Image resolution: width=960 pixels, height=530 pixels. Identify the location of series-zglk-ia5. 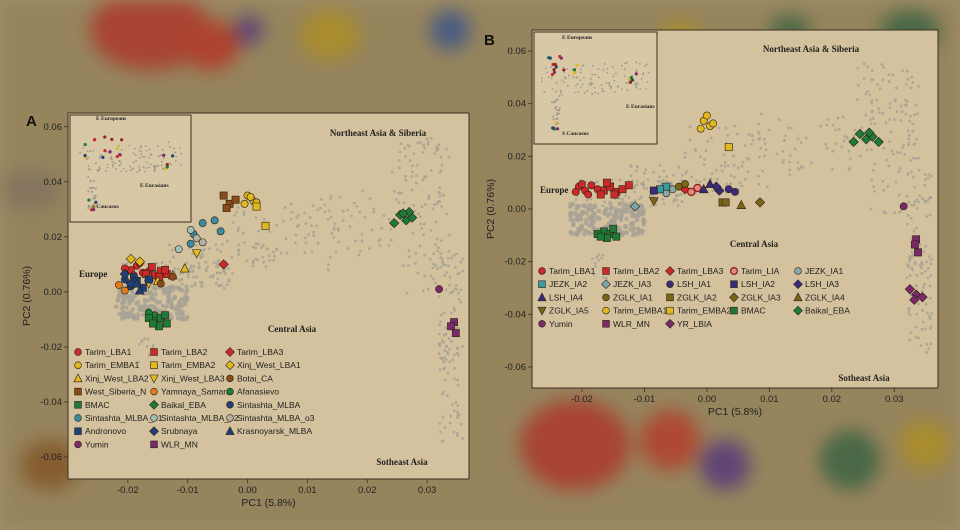
(653, 202).